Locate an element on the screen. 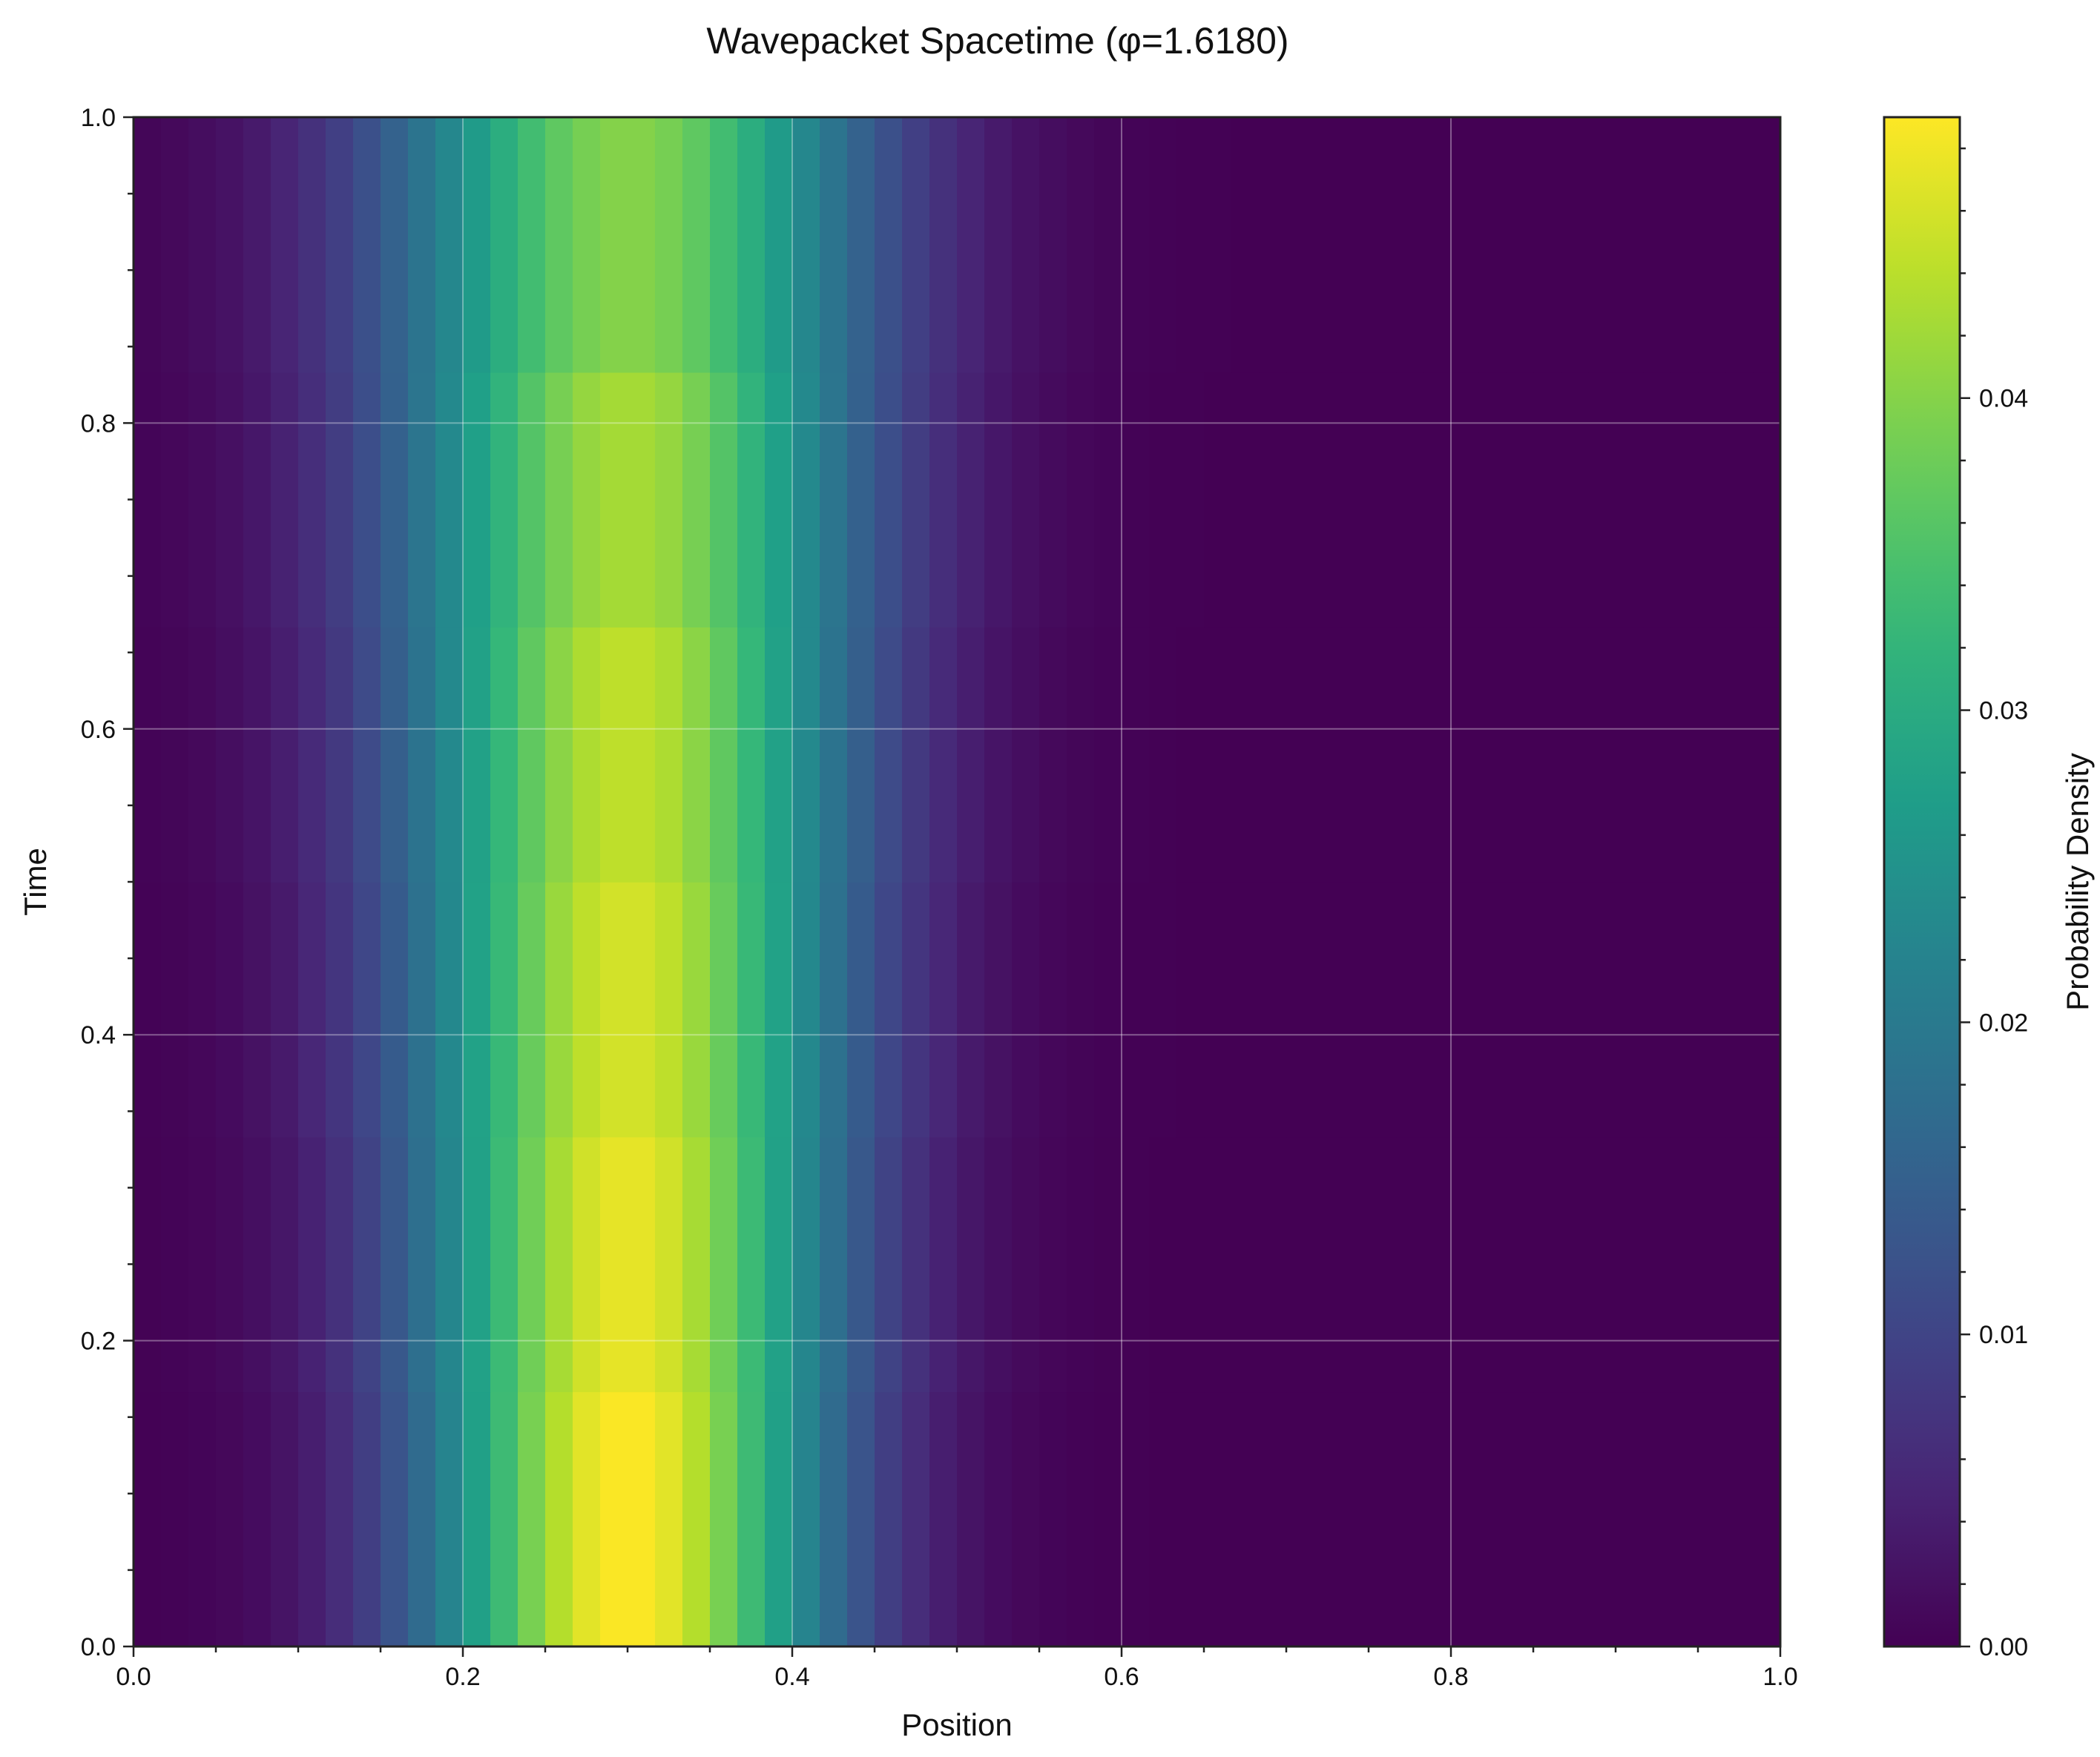 The image size is (2100, 1757). y-tick-label: 0.2 is located at coordinates (98, 1342).